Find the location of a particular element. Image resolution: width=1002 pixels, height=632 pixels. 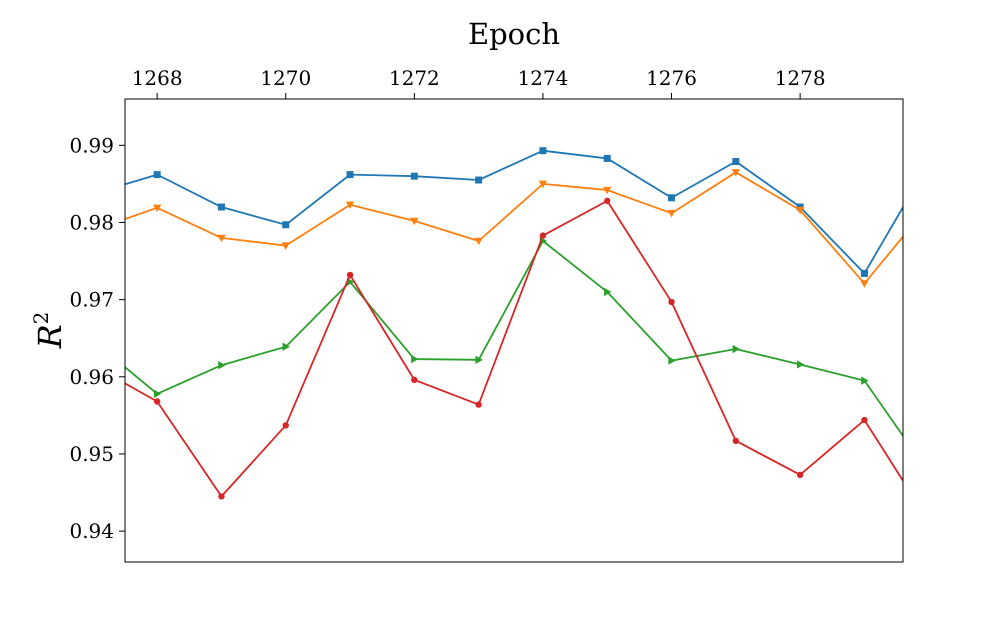

x-axis: 1268 1270 1272 1274 1276 1278 is located at coordinates (479, 82).